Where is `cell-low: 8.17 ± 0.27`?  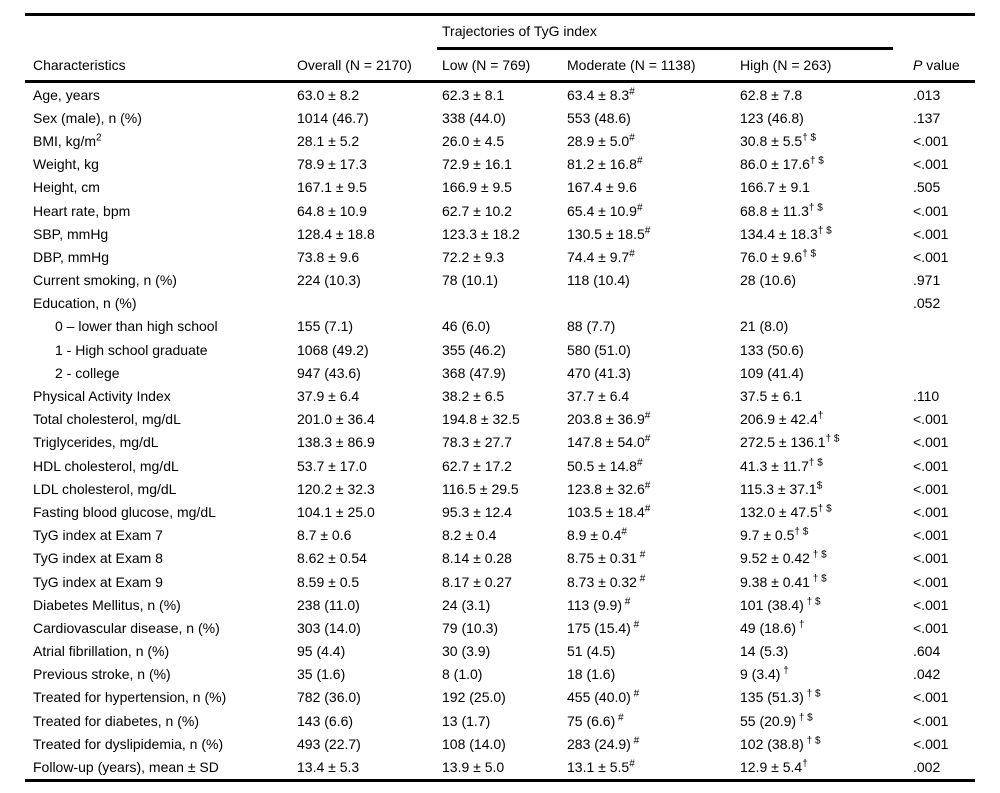 cell-low: 8.17 ± 0.27 is located at coordinates (477, 581).